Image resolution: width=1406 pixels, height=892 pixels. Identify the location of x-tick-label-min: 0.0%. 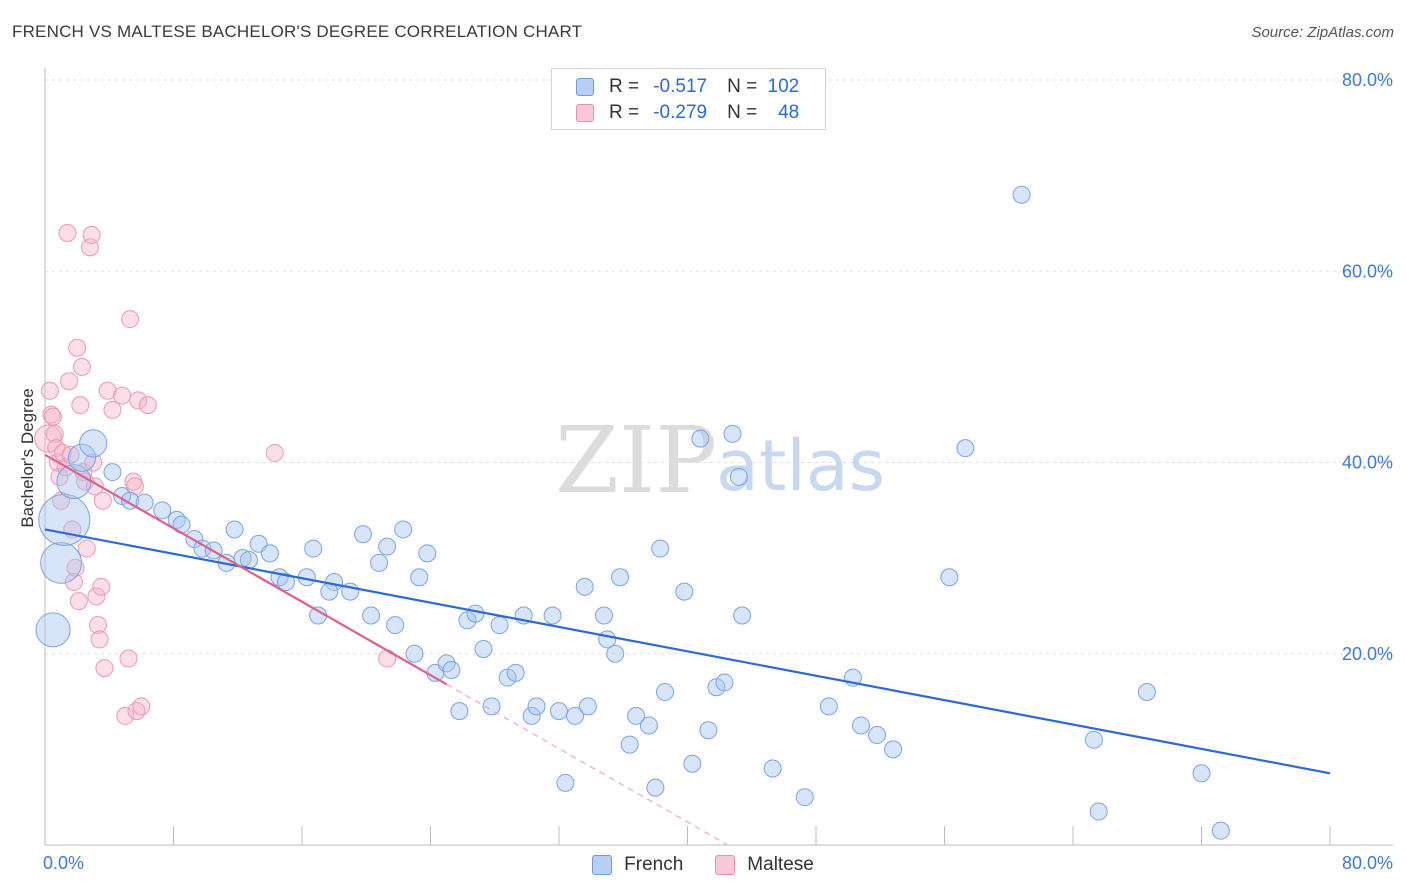
(63, 863).